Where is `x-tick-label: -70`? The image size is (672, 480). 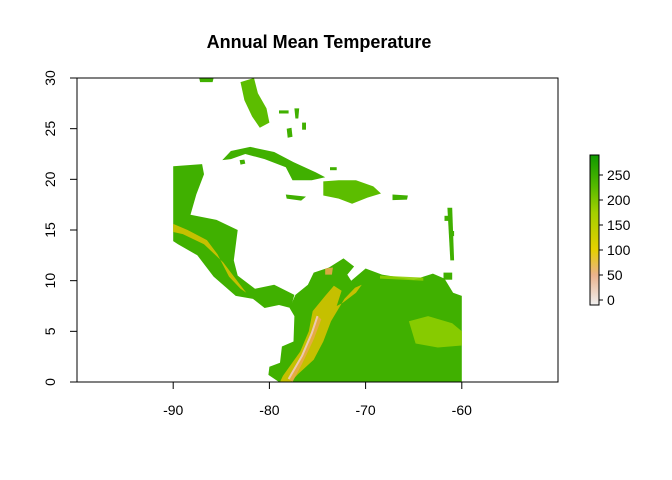 x-tick-label: -70 is located at coordinates (365, 410).